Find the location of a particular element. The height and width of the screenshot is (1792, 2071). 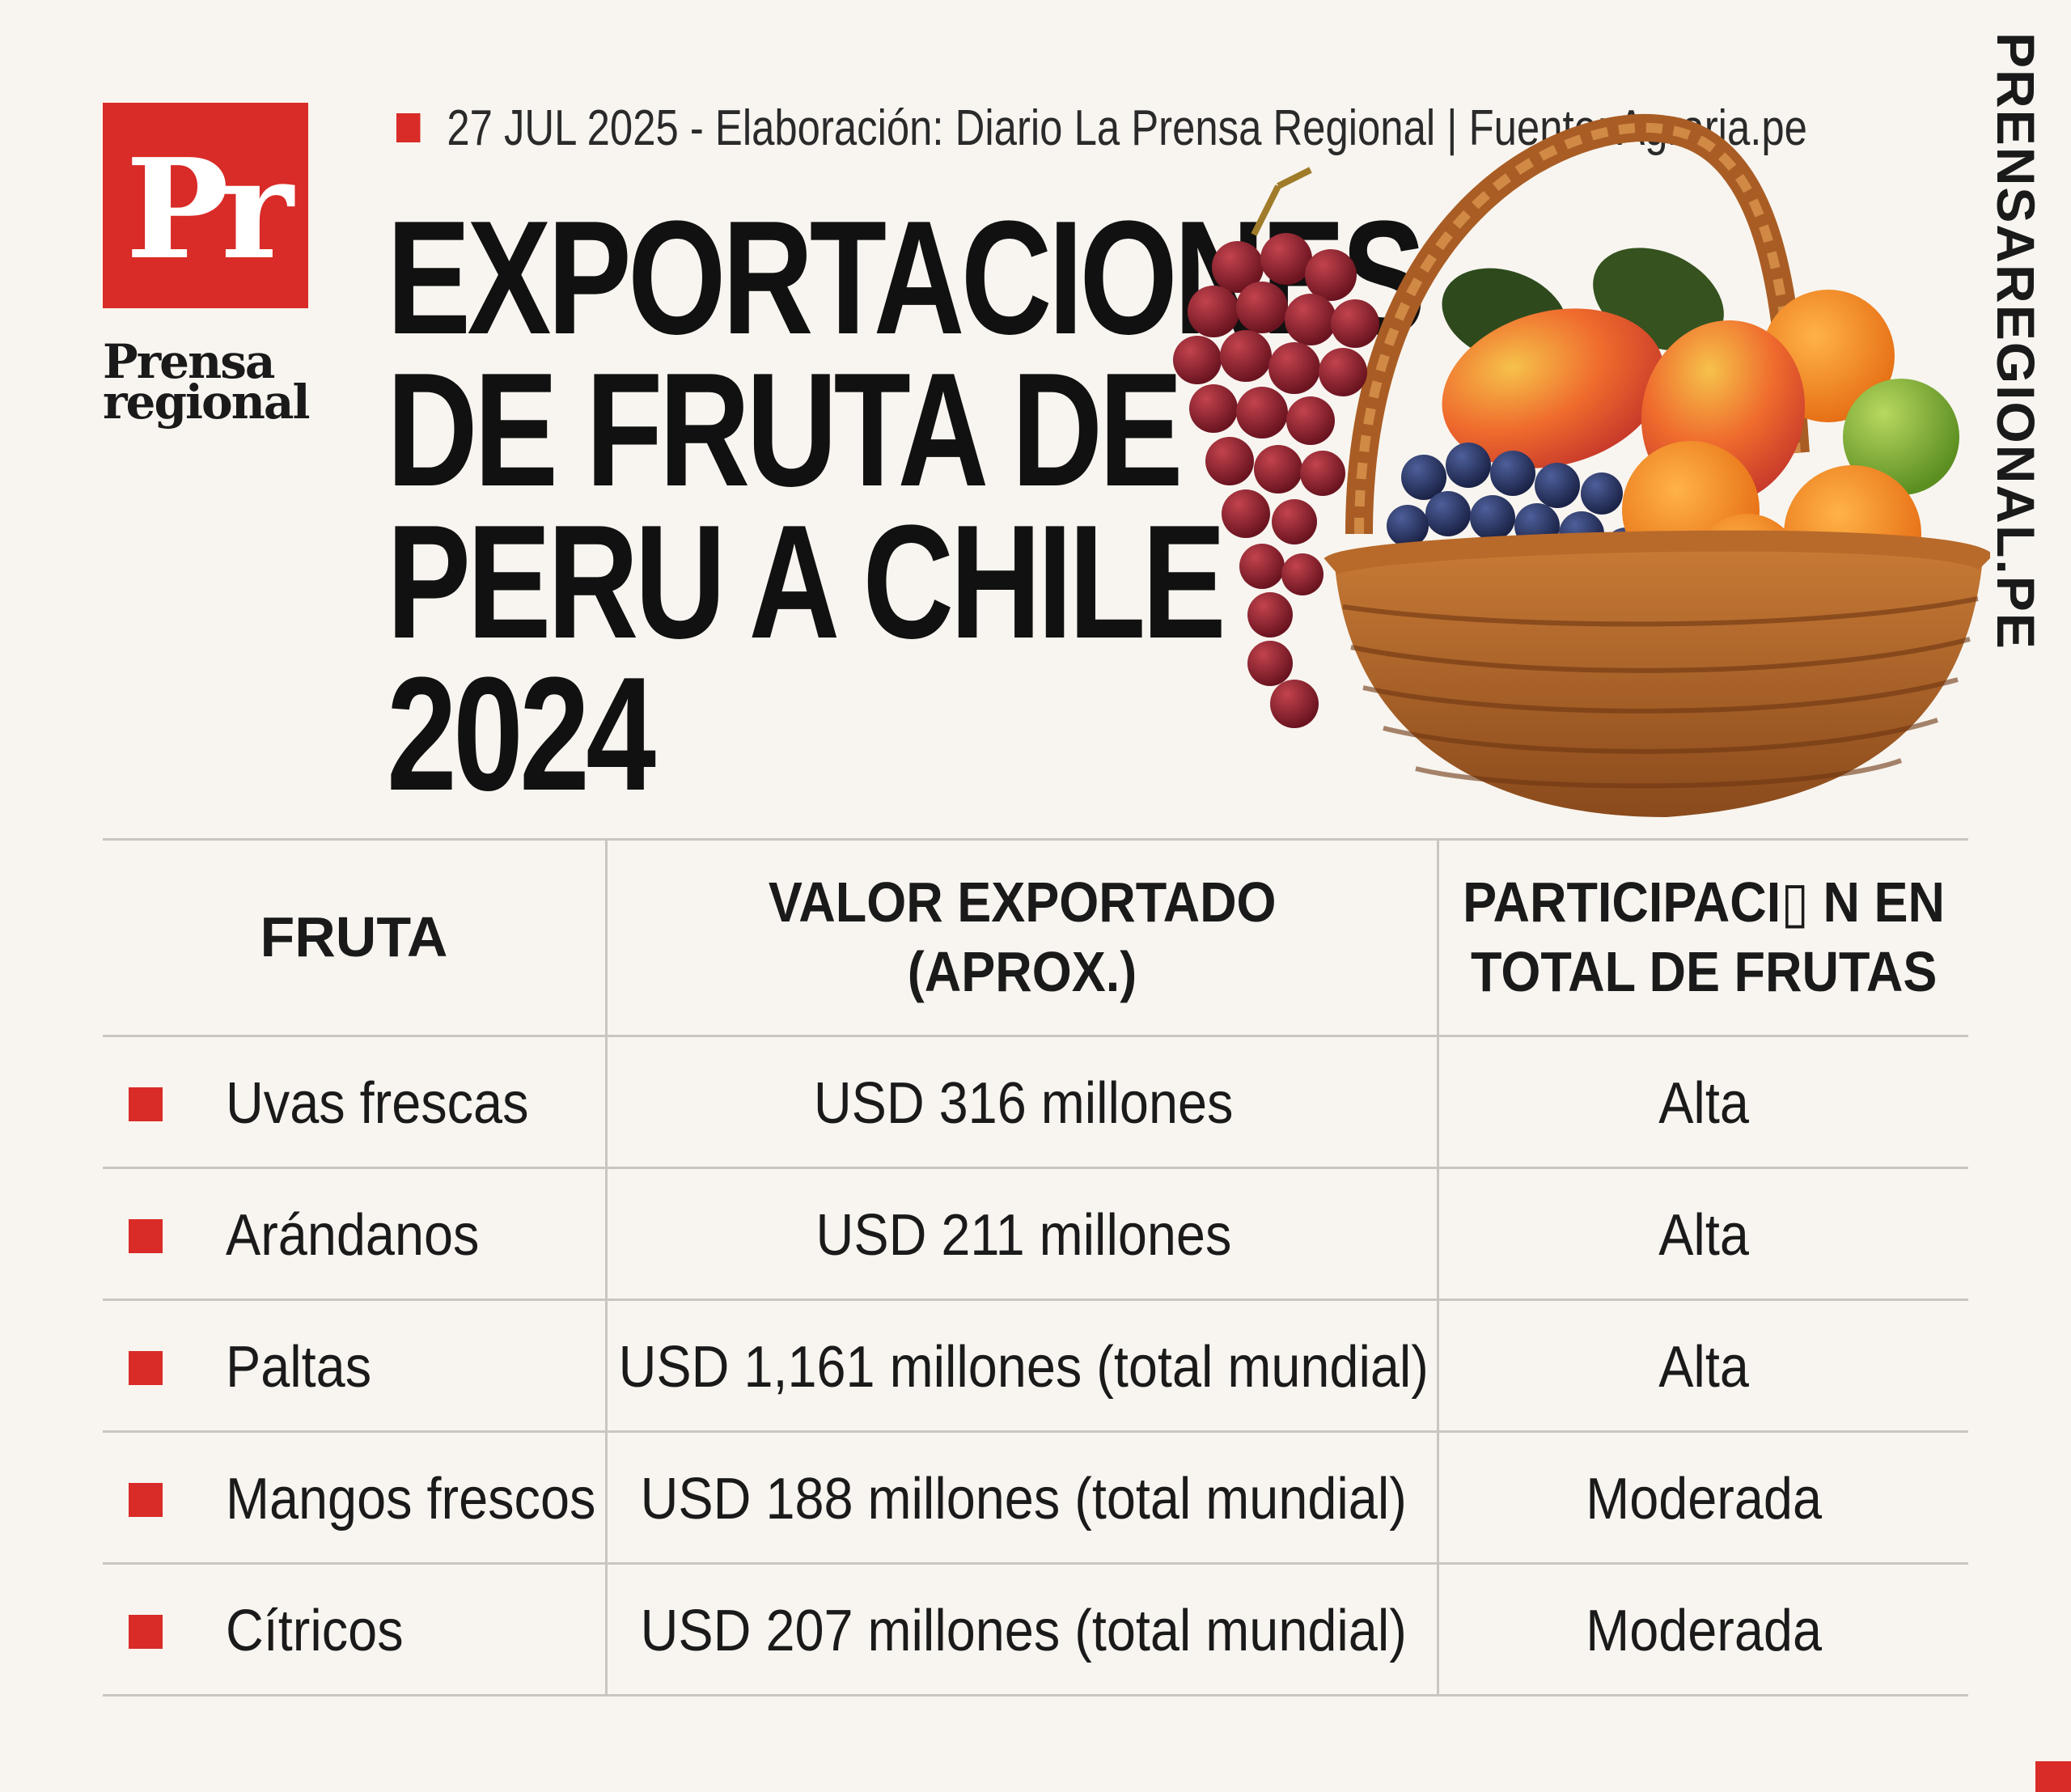

title-line-2: DE FRUTA DE is located at coordinates (785, 430).